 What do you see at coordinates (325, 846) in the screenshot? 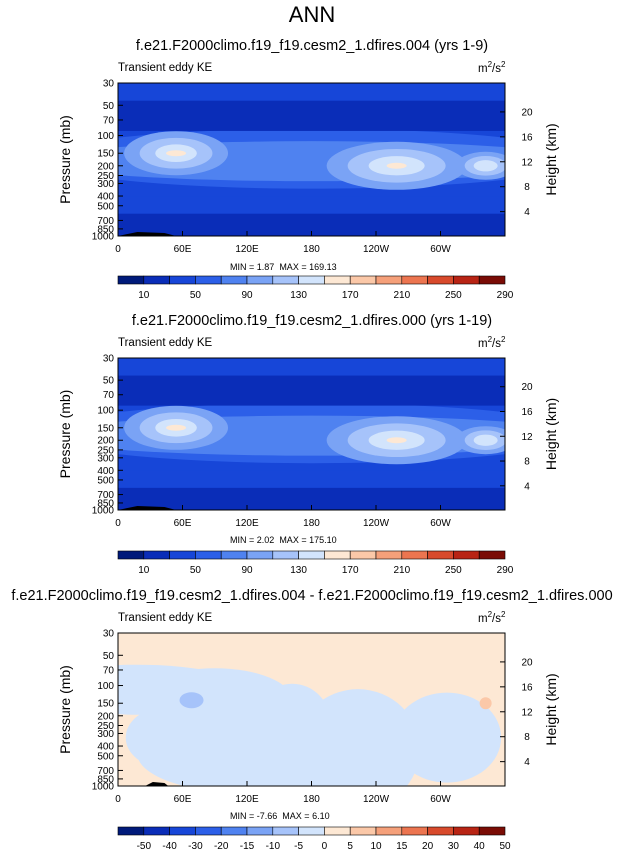
I see `colorbar-label: 0` at bounding box center [325, 846].